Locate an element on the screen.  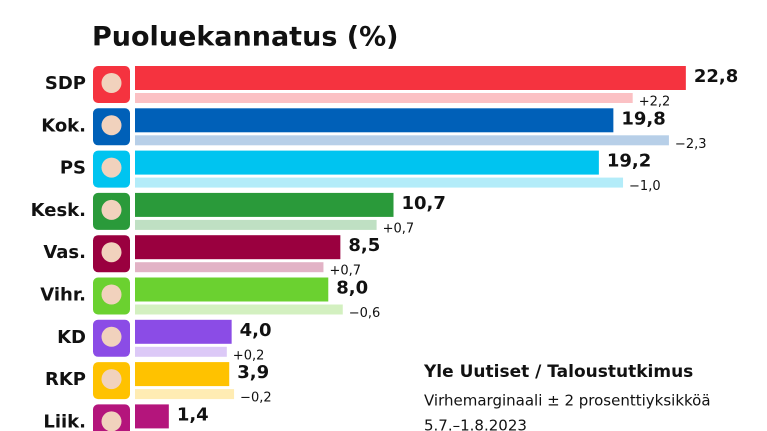
value-label: 10,7 is located at coordinates (424, 203).